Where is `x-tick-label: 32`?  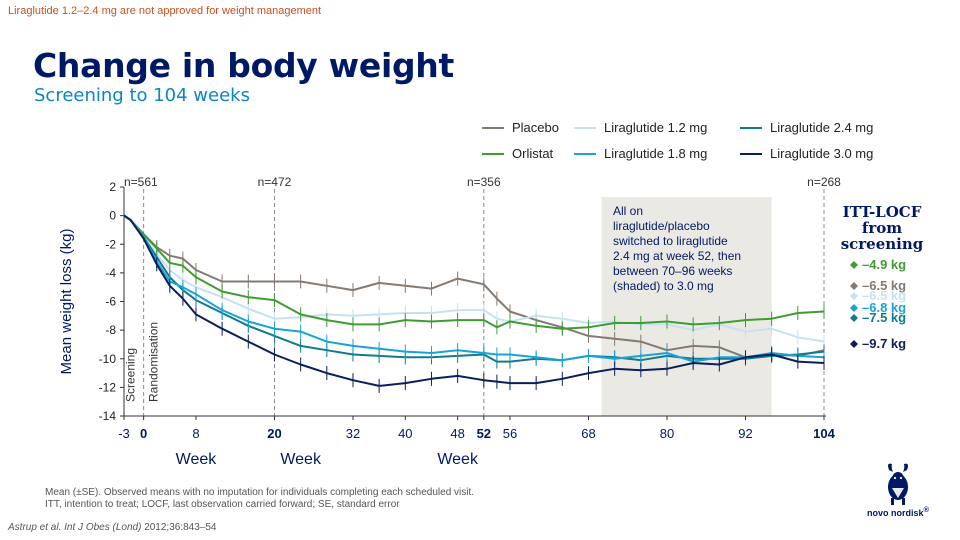
x-tick-label: 32 is located at coordinates (353, 433).